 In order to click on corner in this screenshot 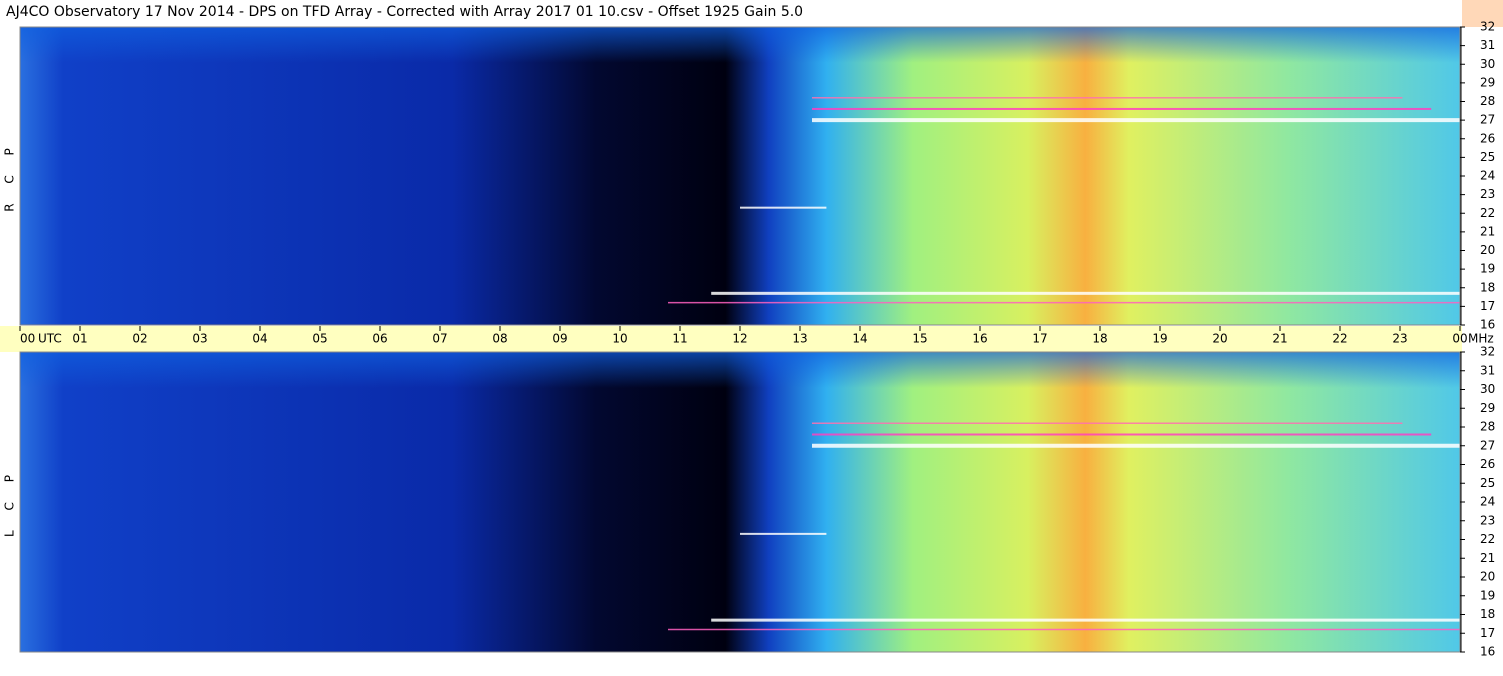, I will do `click(1482, 13)`.